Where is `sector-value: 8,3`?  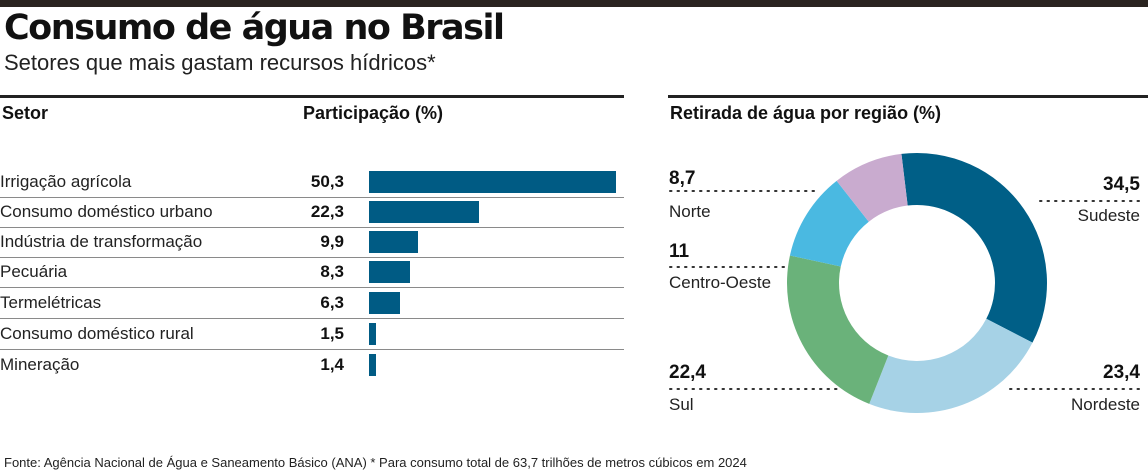
sector-value: 8,3 is located at coordinates (332, 271).